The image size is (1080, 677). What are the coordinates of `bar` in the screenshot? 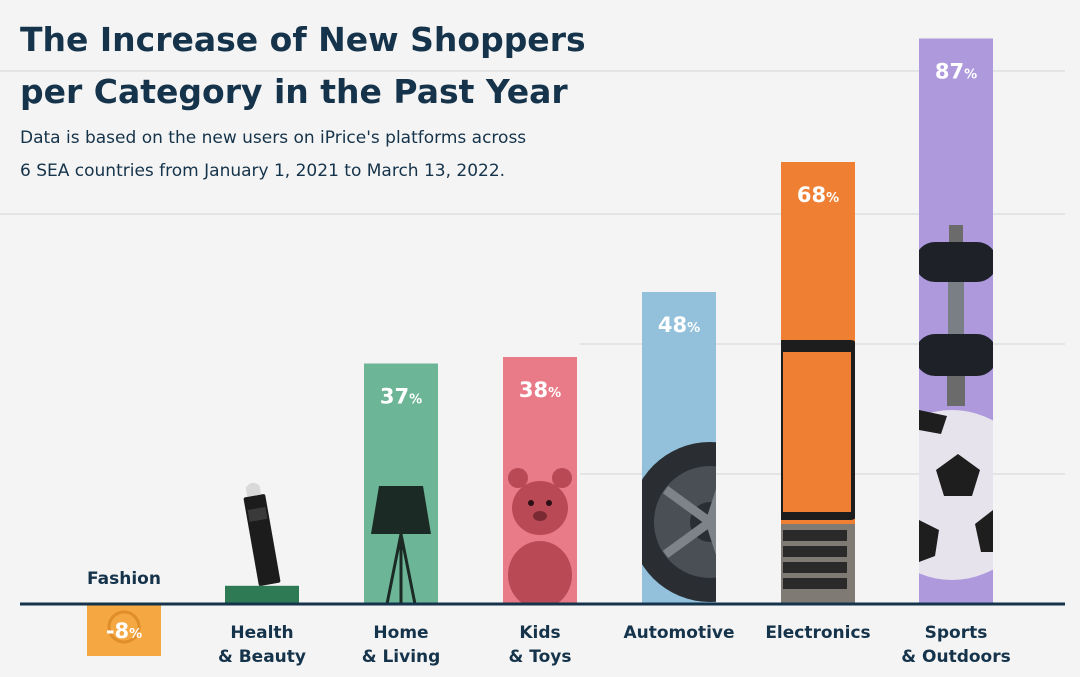 It's located at (262, 594).